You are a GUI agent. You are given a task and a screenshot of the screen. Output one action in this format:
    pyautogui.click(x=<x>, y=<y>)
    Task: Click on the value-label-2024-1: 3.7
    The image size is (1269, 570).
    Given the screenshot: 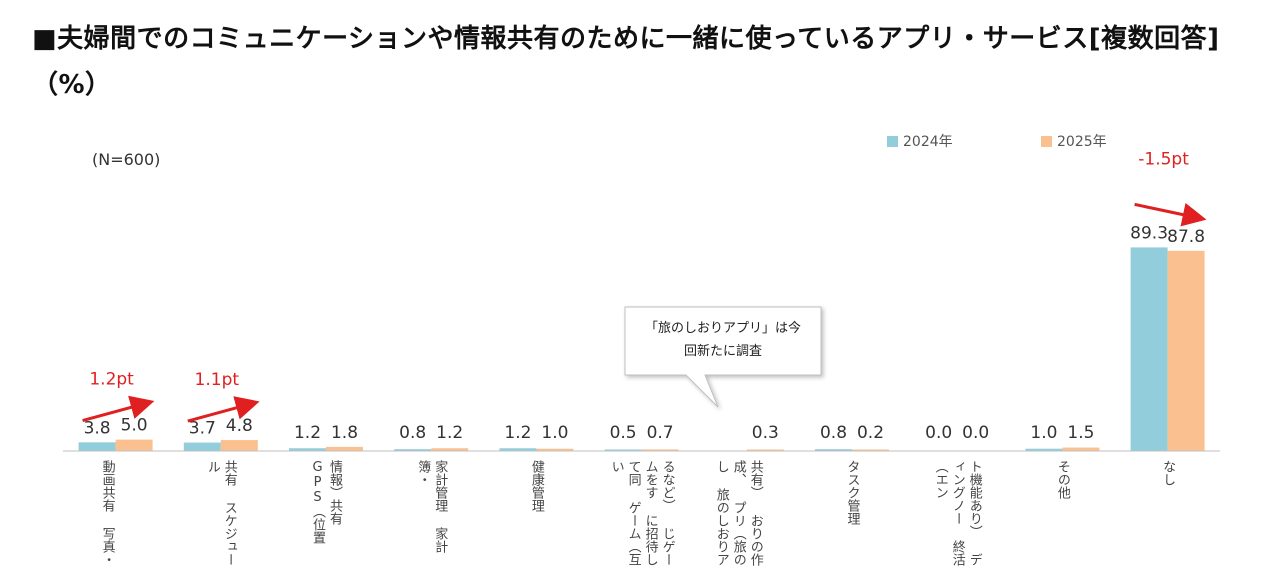 What is the action you would take?
    pyautogui.click(x=202, y=429)
    